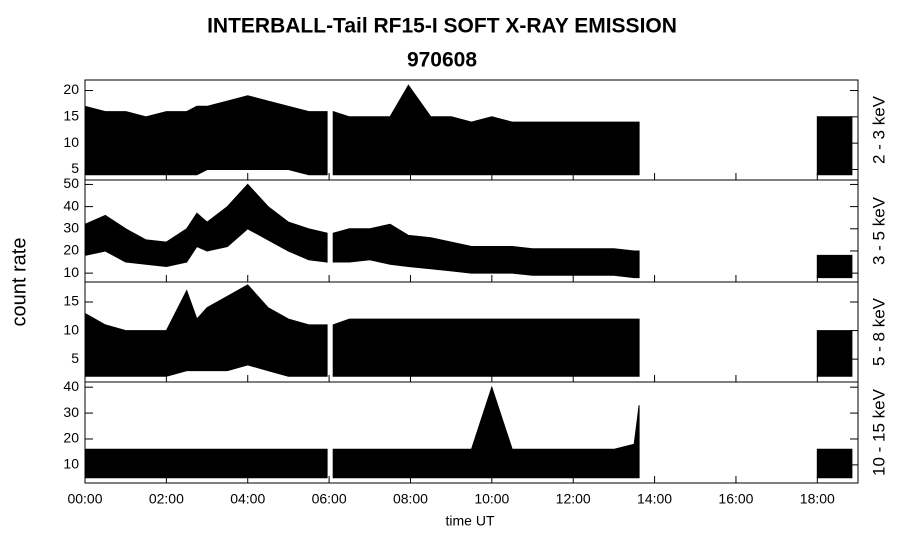 The image size is (900, 548). What do you see at coordinates (491, 499) in the screenshot?
I see `x-tick-label: 10:00` at bounding box center [491, 499].